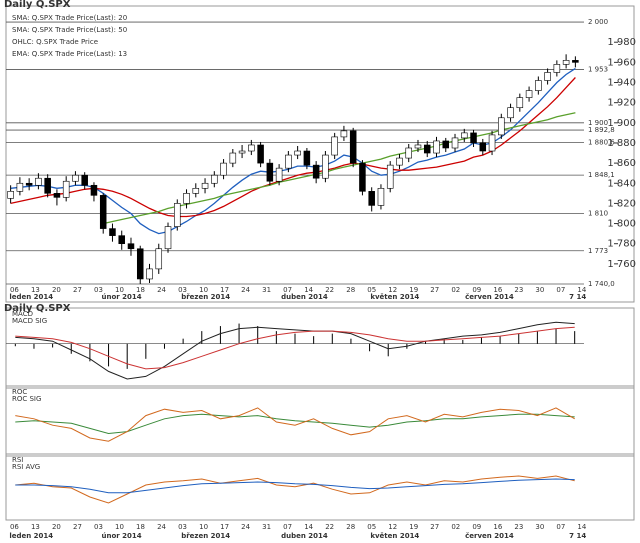 The width and height of the screenshot is (640, 543). I want to click on y-tick-label: 1 960, so click(621, 62).